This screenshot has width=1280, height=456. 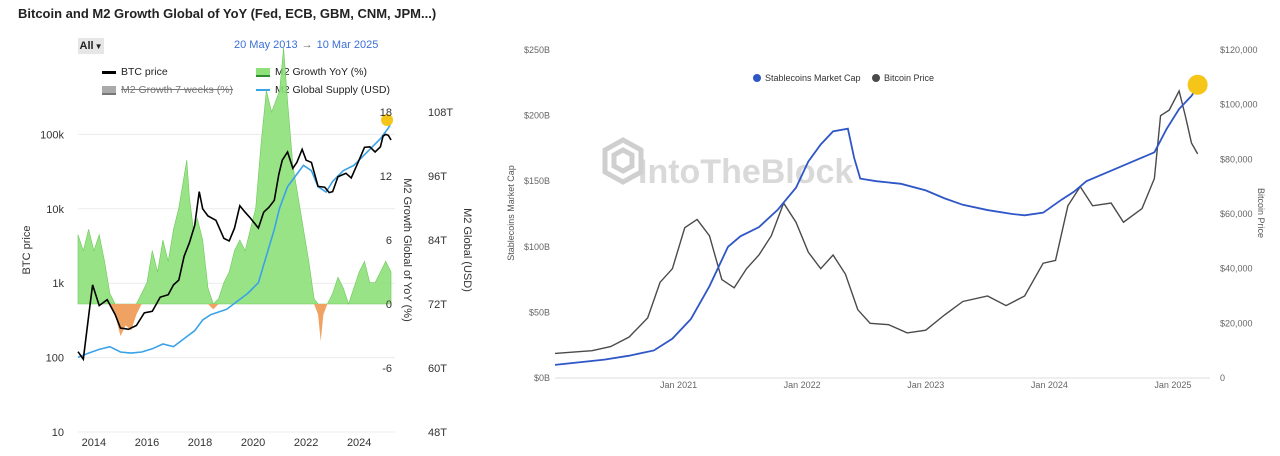 I want to click on date-from: 20 May 2013, so click(x=266, y=45).